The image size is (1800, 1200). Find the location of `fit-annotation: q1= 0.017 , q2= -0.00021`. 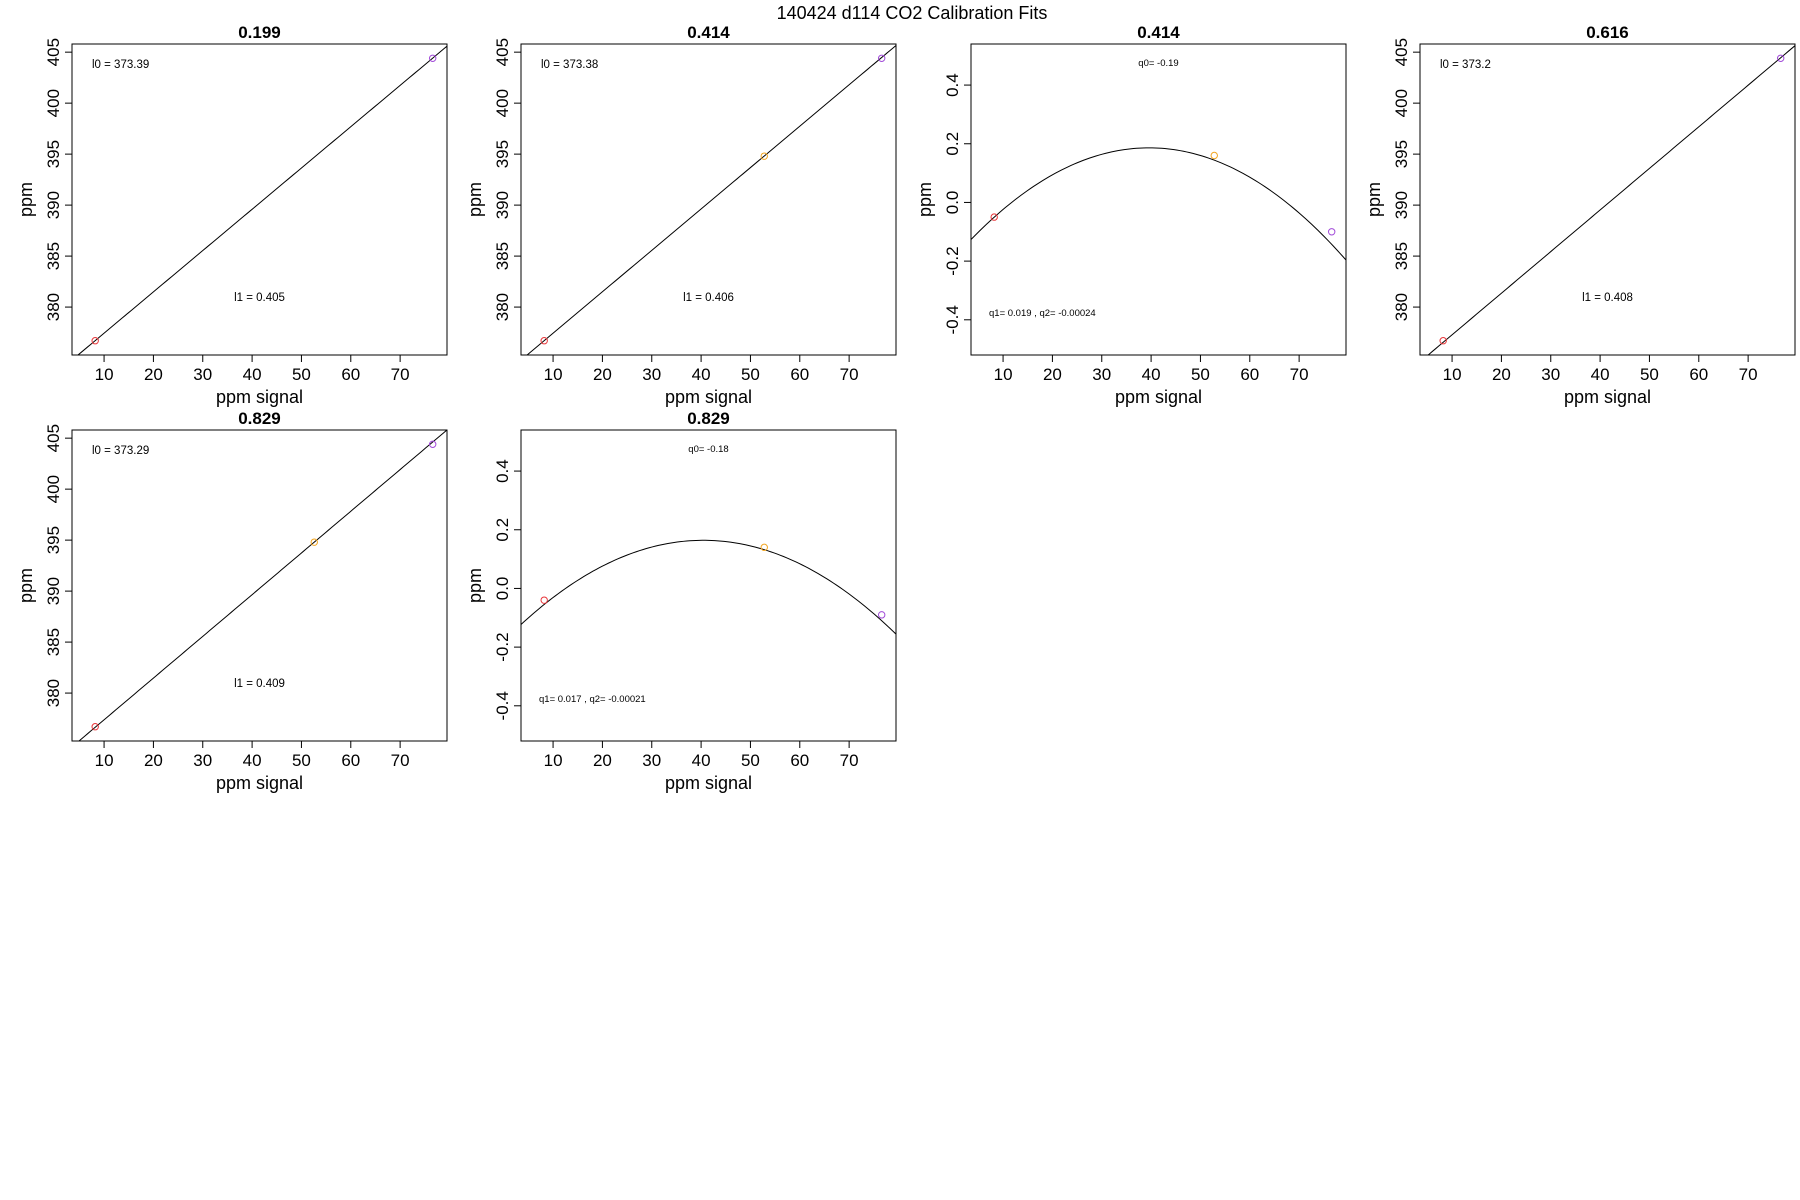

fit-annotation: q1= 0.017 , q2= -0.00021 is located at coordinates (592, 699).